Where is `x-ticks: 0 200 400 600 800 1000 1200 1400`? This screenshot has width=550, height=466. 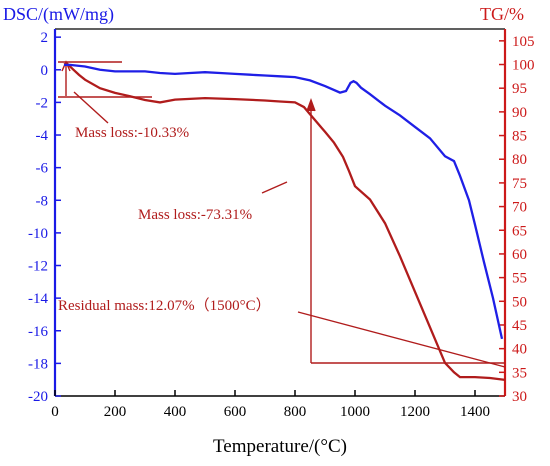
x-ticks: 0 200 400 600 800 1000 1200 1400 is located at coordinates (270, 405).